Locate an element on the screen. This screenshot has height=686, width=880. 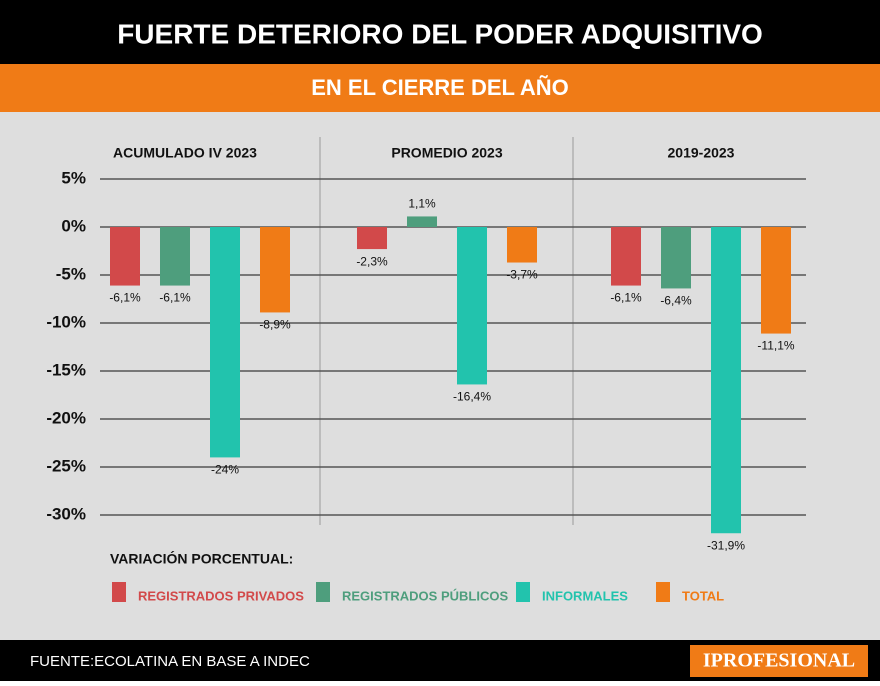
legend-label: TOTAL is located at coordinates (703, 595).